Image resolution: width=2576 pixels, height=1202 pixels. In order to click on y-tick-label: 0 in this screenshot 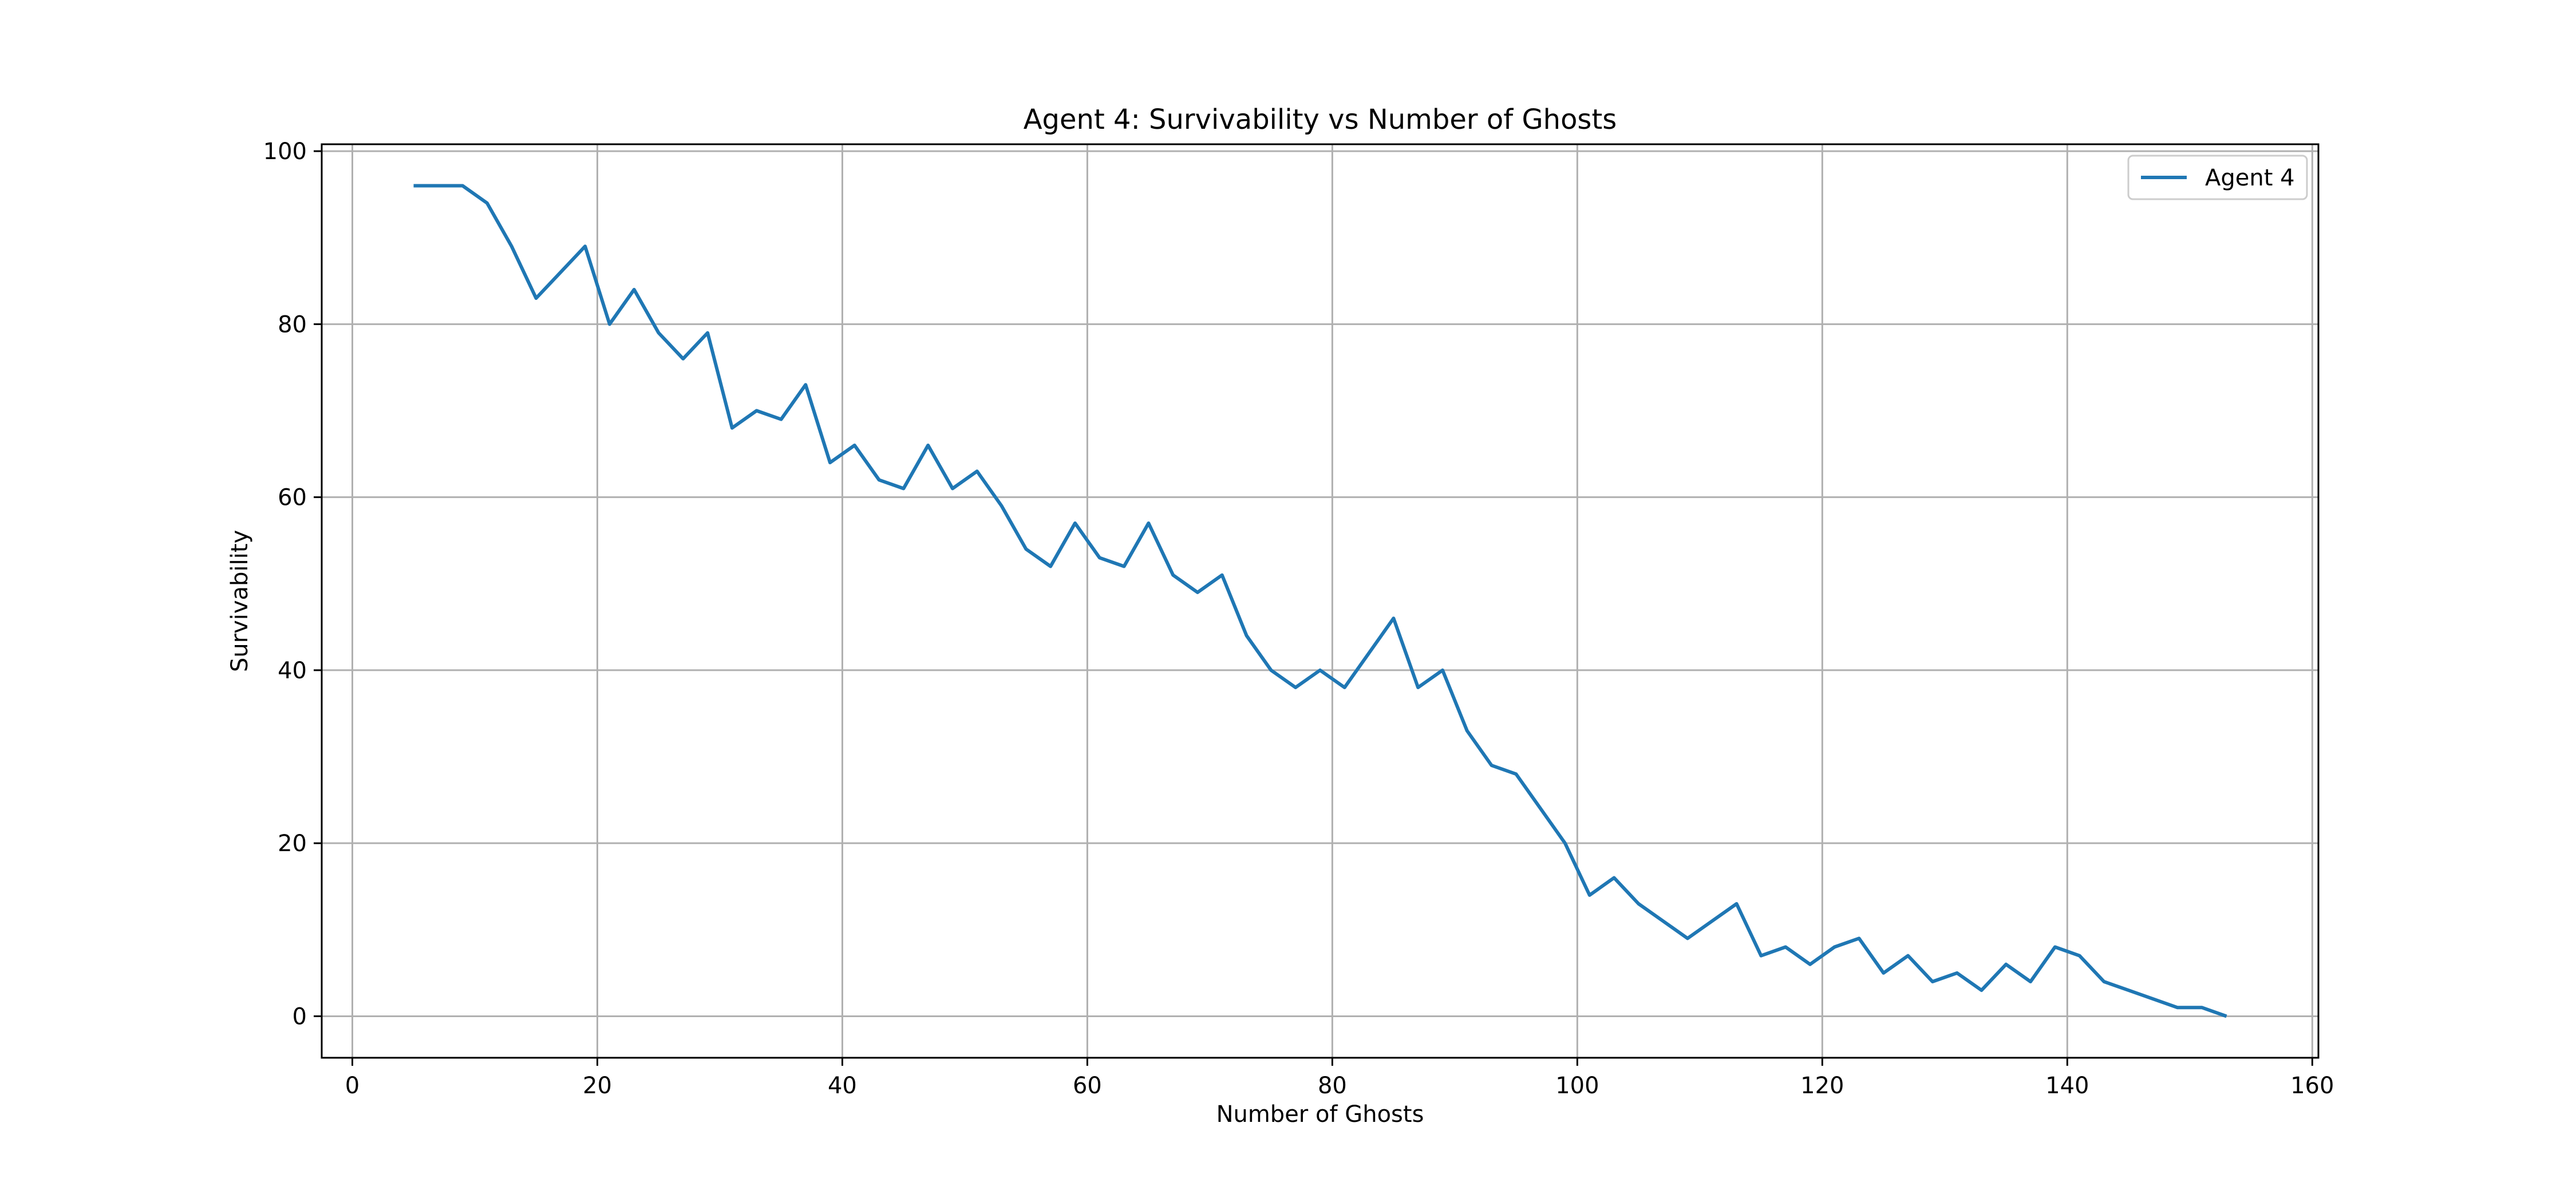, I will do `click(300, 1016)`.